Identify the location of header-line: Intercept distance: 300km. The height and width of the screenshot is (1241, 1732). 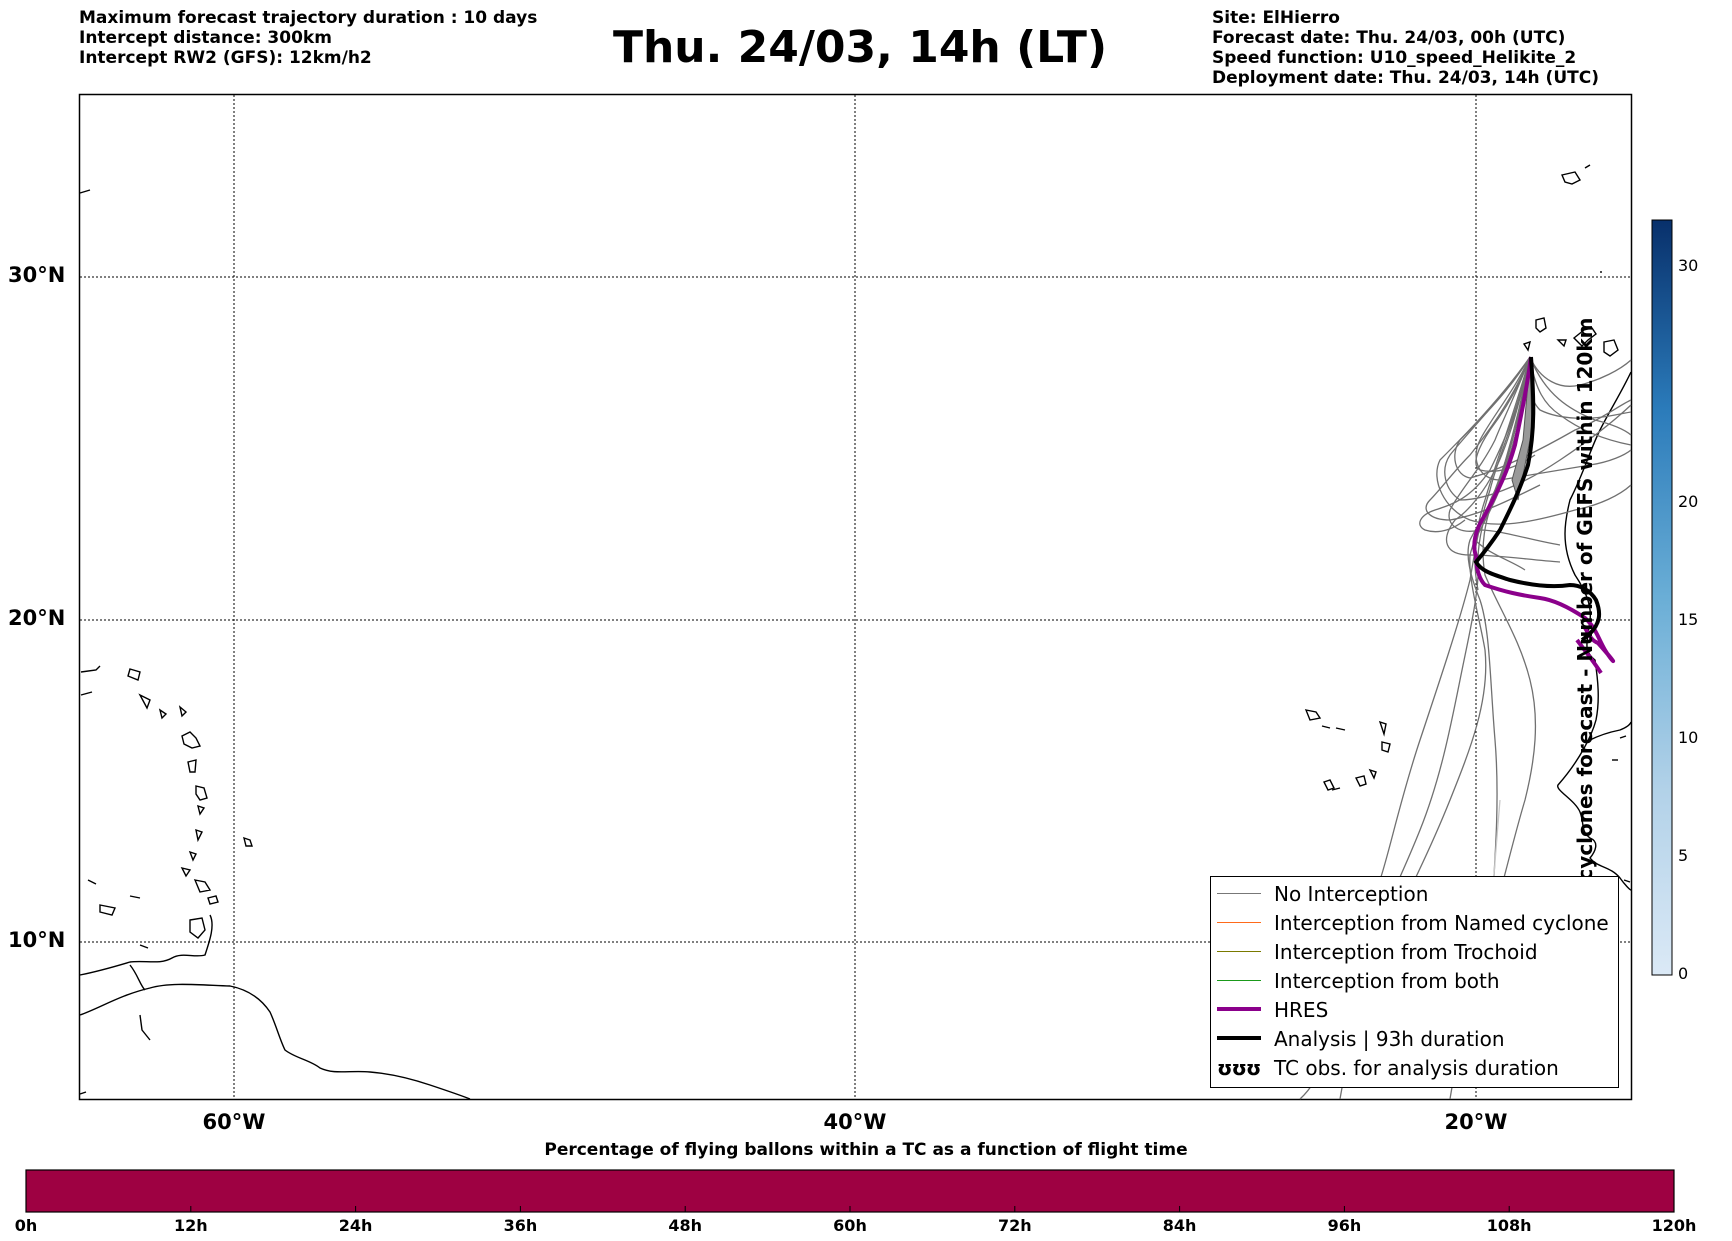
(205, 38).